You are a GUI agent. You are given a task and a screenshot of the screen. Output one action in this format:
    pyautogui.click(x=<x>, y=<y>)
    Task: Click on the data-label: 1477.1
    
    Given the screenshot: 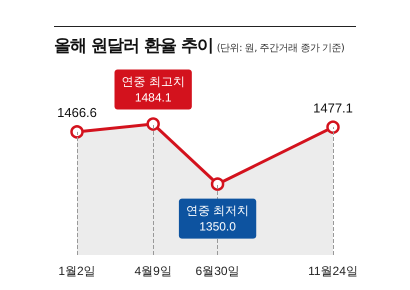 What is the action you would take?
    pyautogui.click(x=333, y=108)
    